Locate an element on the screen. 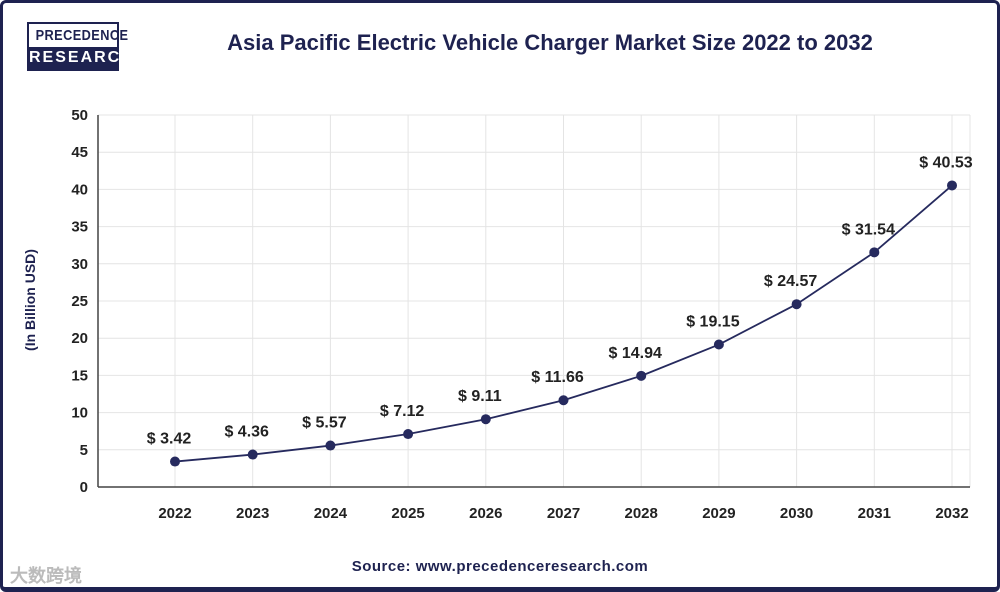 The width and height of the screenshot is (1000, 592). y-tick-label: 30 is located at coordinates (79, 264).